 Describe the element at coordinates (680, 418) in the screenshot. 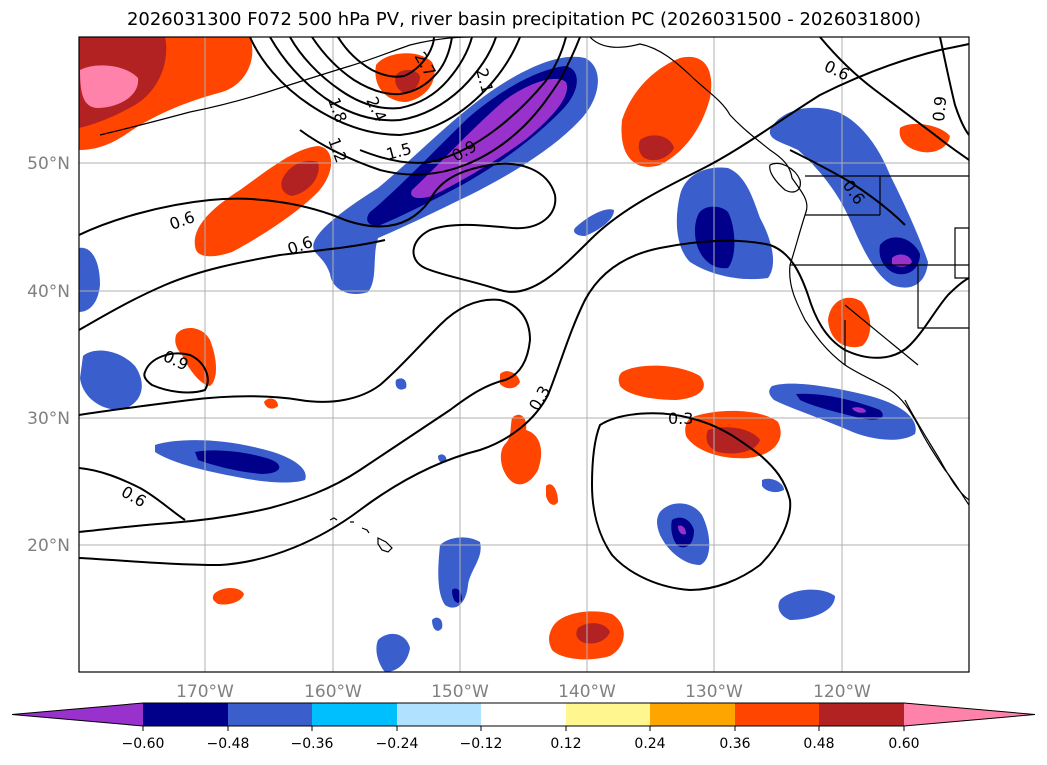

I see `contour-label: 0.3` at that location.